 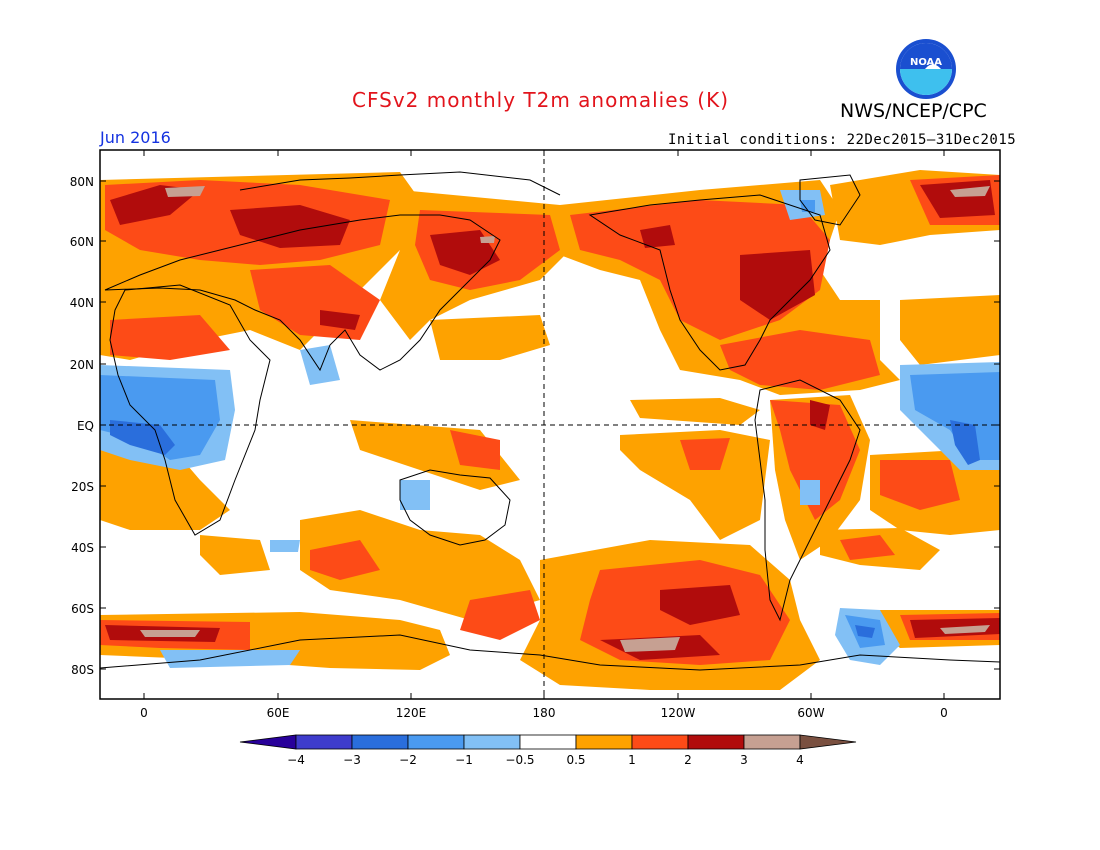 I want to click on colorbar-label: −2, so click(x=408, y=760).